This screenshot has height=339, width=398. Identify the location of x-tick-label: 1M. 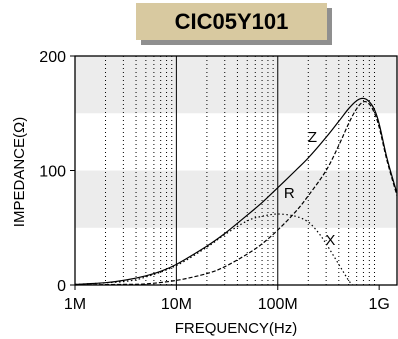
(75, 304).